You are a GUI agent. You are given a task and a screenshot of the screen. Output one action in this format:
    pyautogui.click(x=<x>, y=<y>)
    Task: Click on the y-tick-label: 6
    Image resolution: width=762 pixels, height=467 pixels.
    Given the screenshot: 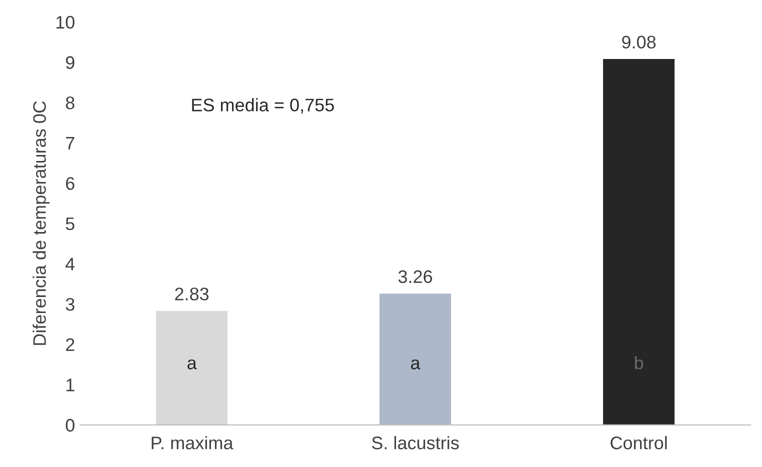 What is the action you would take?
    pyautogui.click(x=70, y=183)
    